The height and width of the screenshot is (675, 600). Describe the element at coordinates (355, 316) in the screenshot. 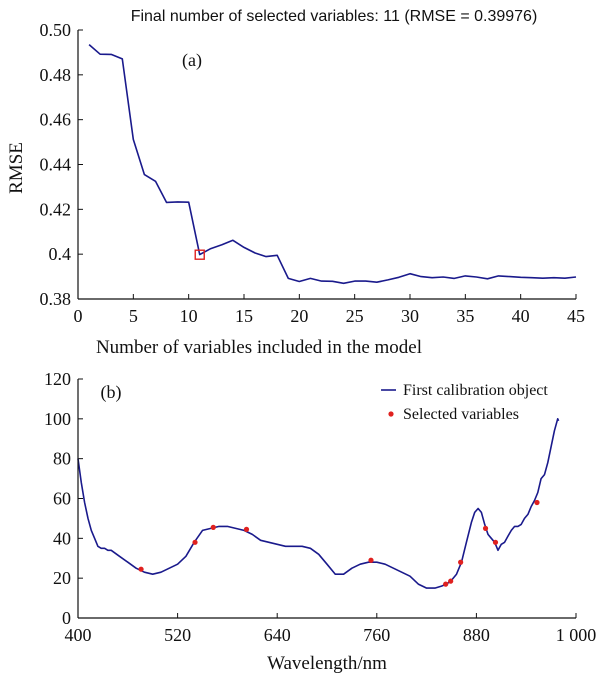

I see `x-tick-label: 25` at that location.